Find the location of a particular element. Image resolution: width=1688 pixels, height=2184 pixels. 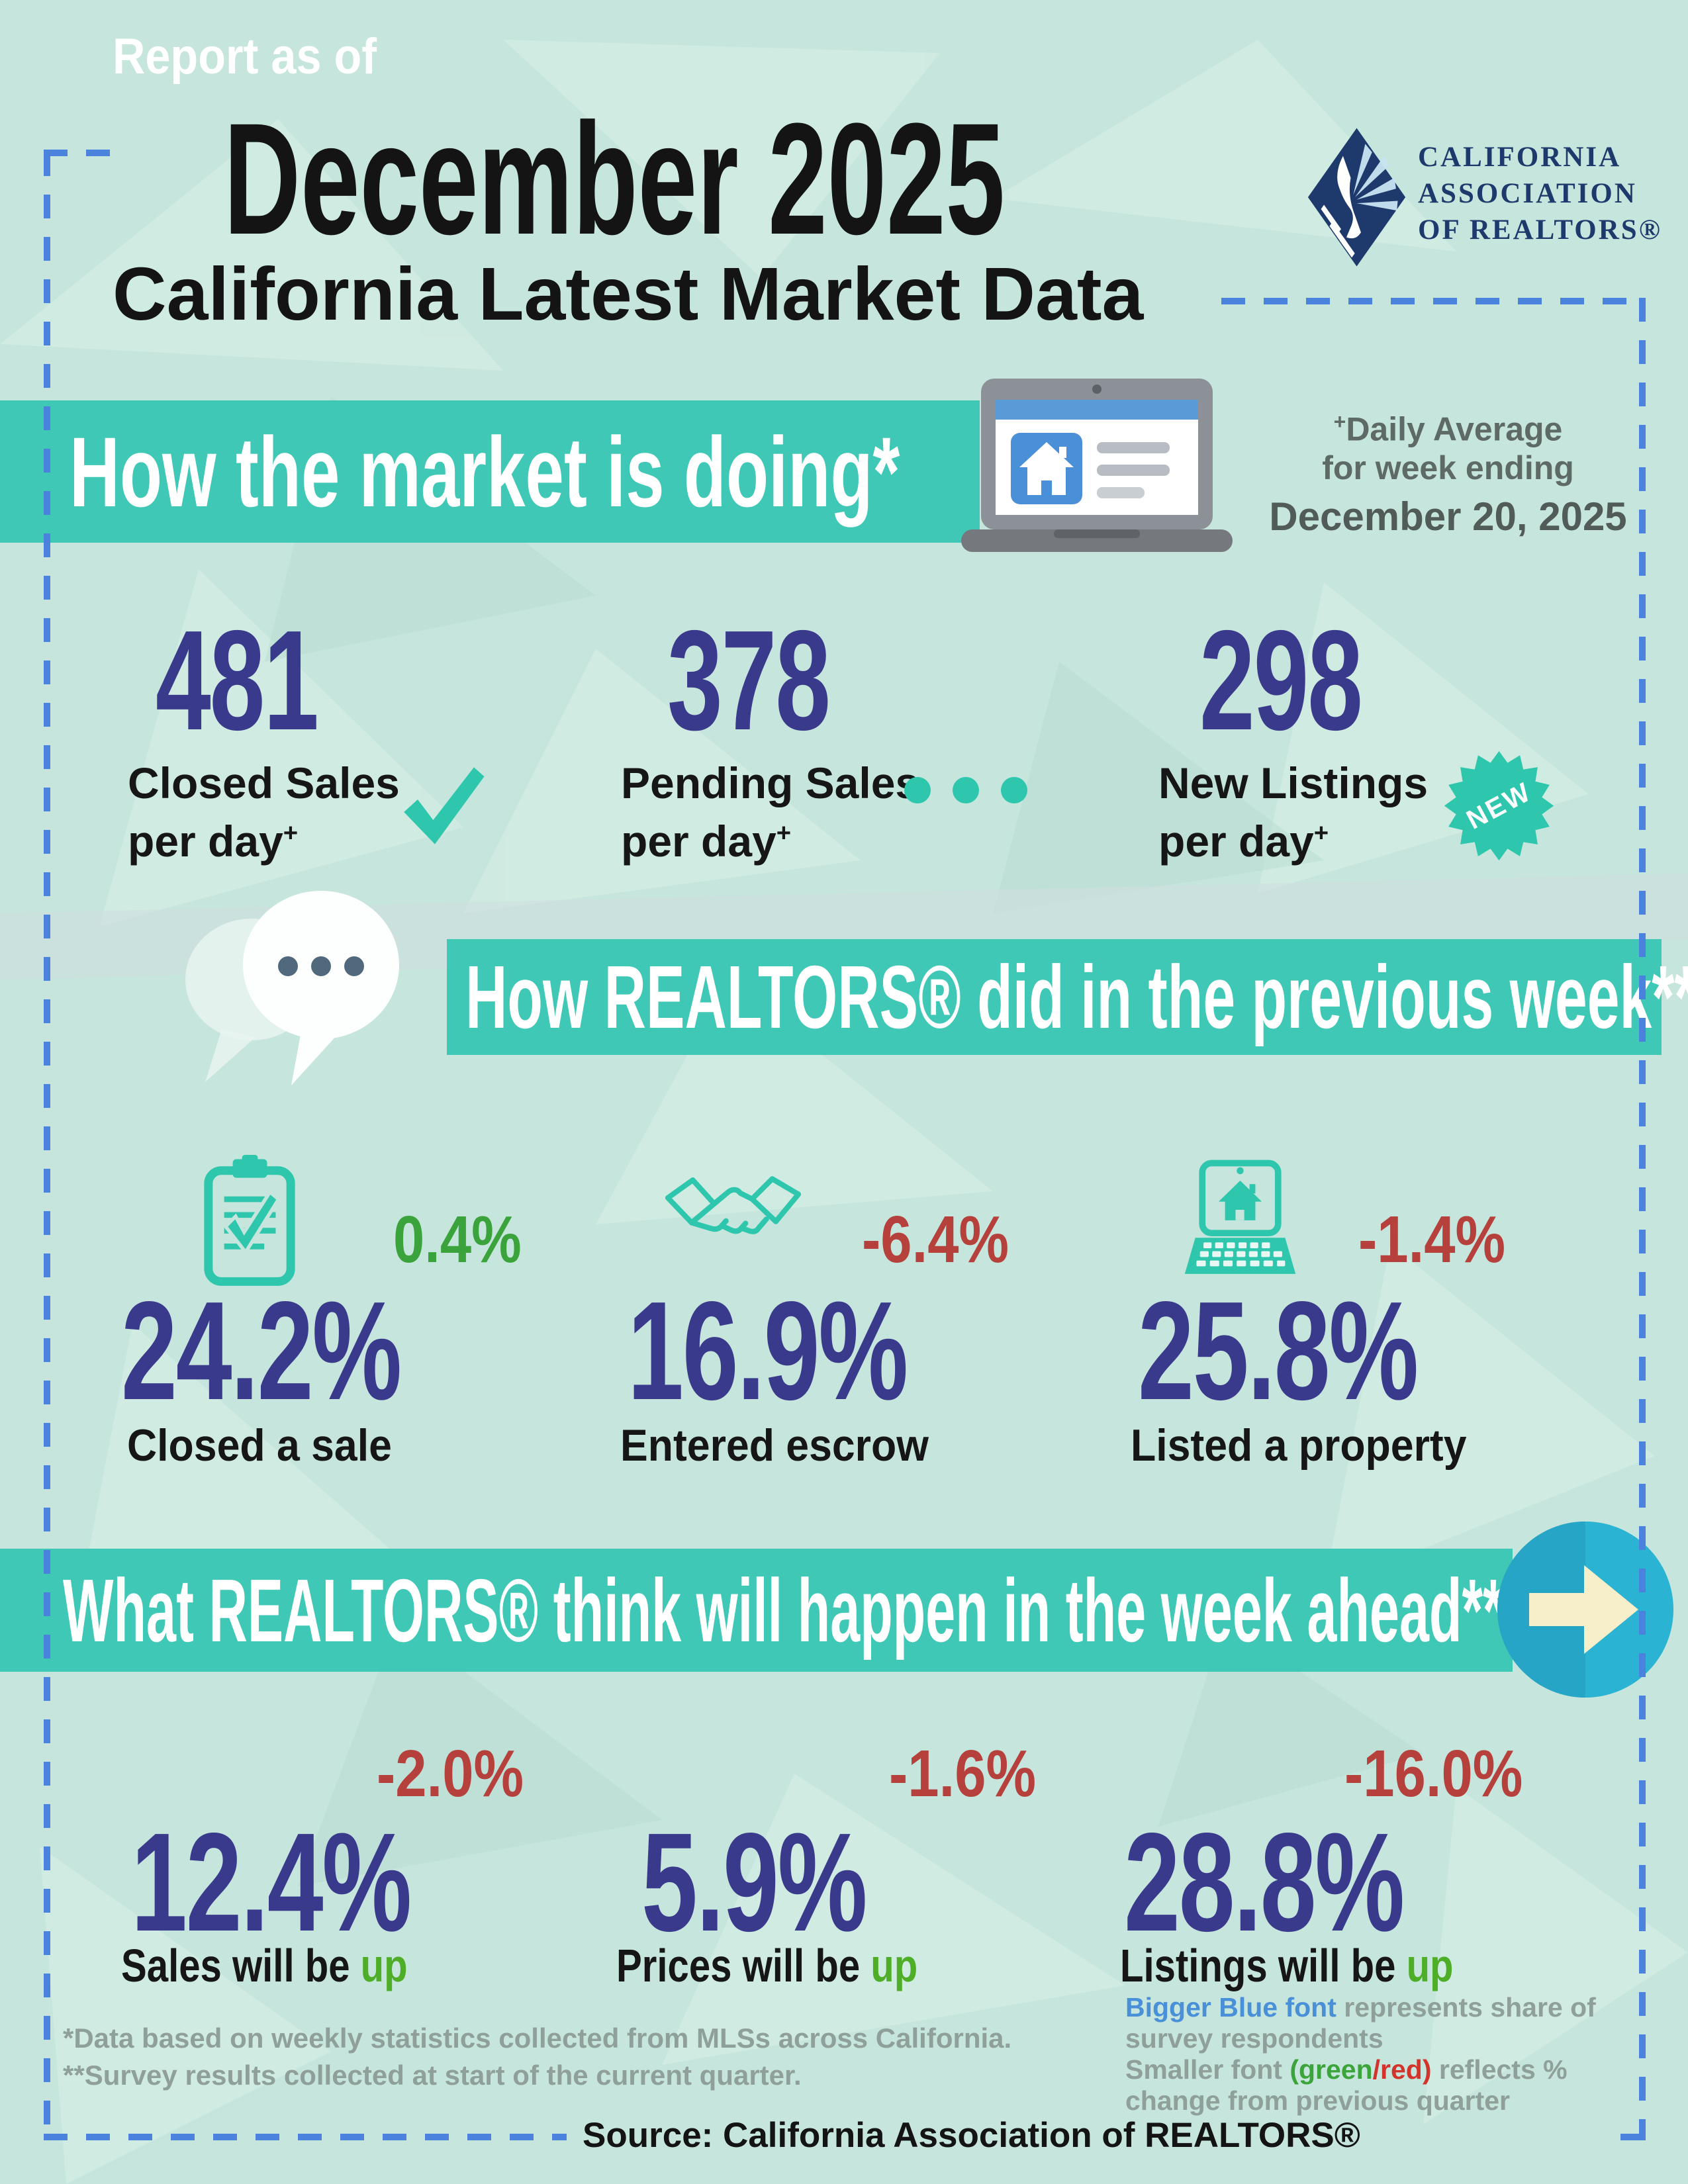

stat-closed-a-sale: 0.4% 24.2% Closed a sale is located at coordinates (338, 1327).